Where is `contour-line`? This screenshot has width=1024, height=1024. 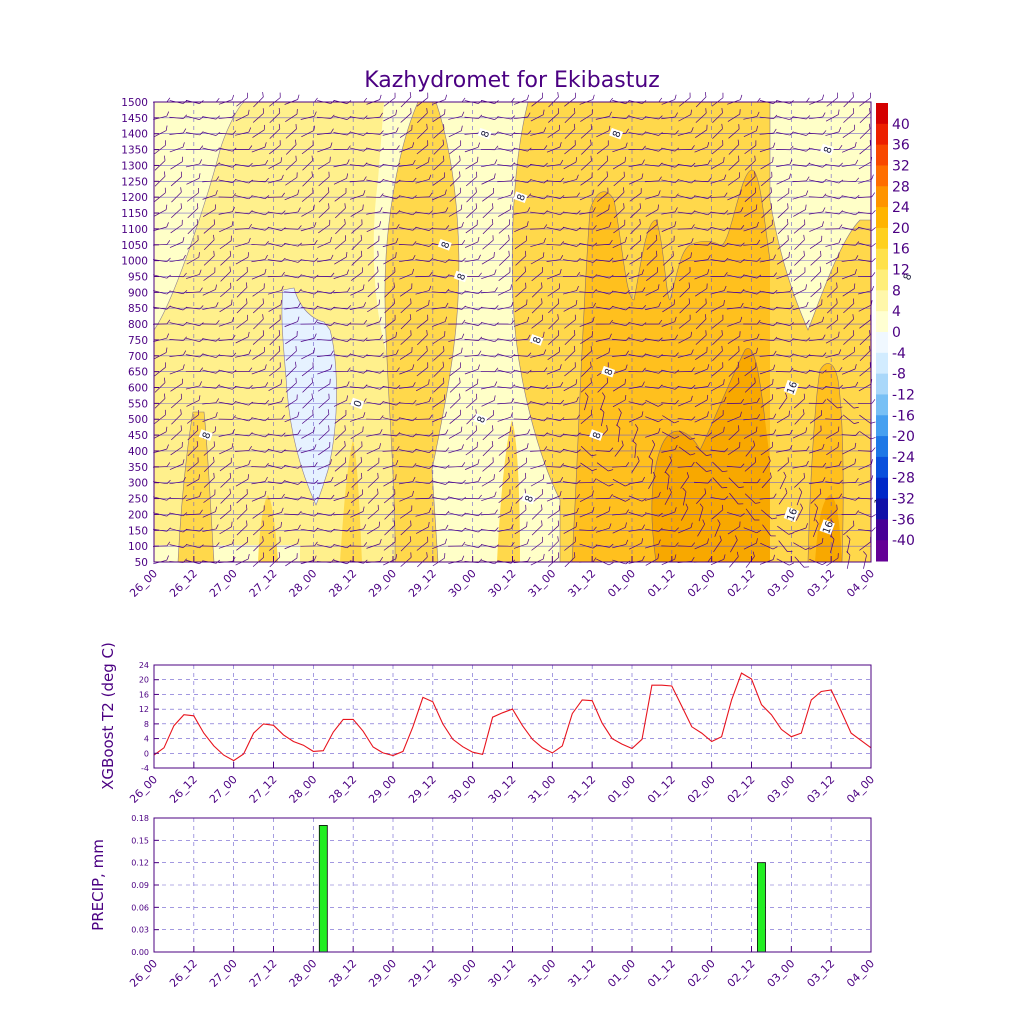 contour-line is located at coordinates (401, 332).